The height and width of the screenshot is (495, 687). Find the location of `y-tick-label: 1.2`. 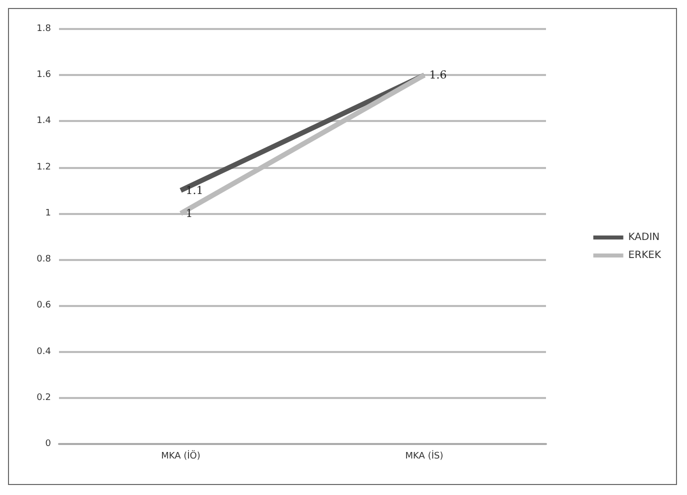

y-tick-label: 1.2 is located at coordinates (43, 167).